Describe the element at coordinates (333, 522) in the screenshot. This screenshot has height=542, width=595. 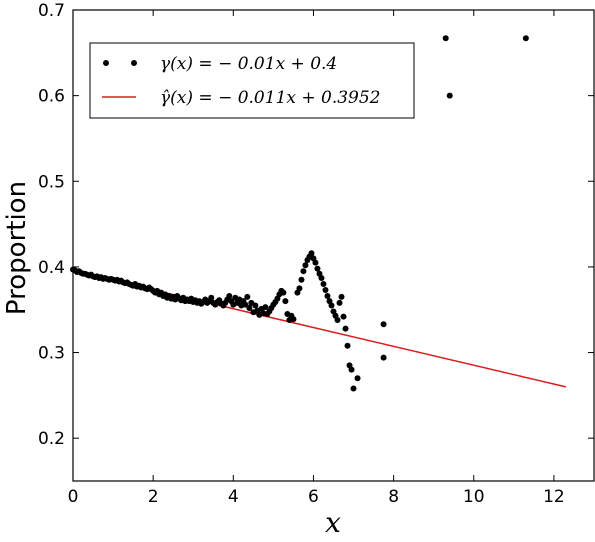
I see `x-axis-label: x` at that location.